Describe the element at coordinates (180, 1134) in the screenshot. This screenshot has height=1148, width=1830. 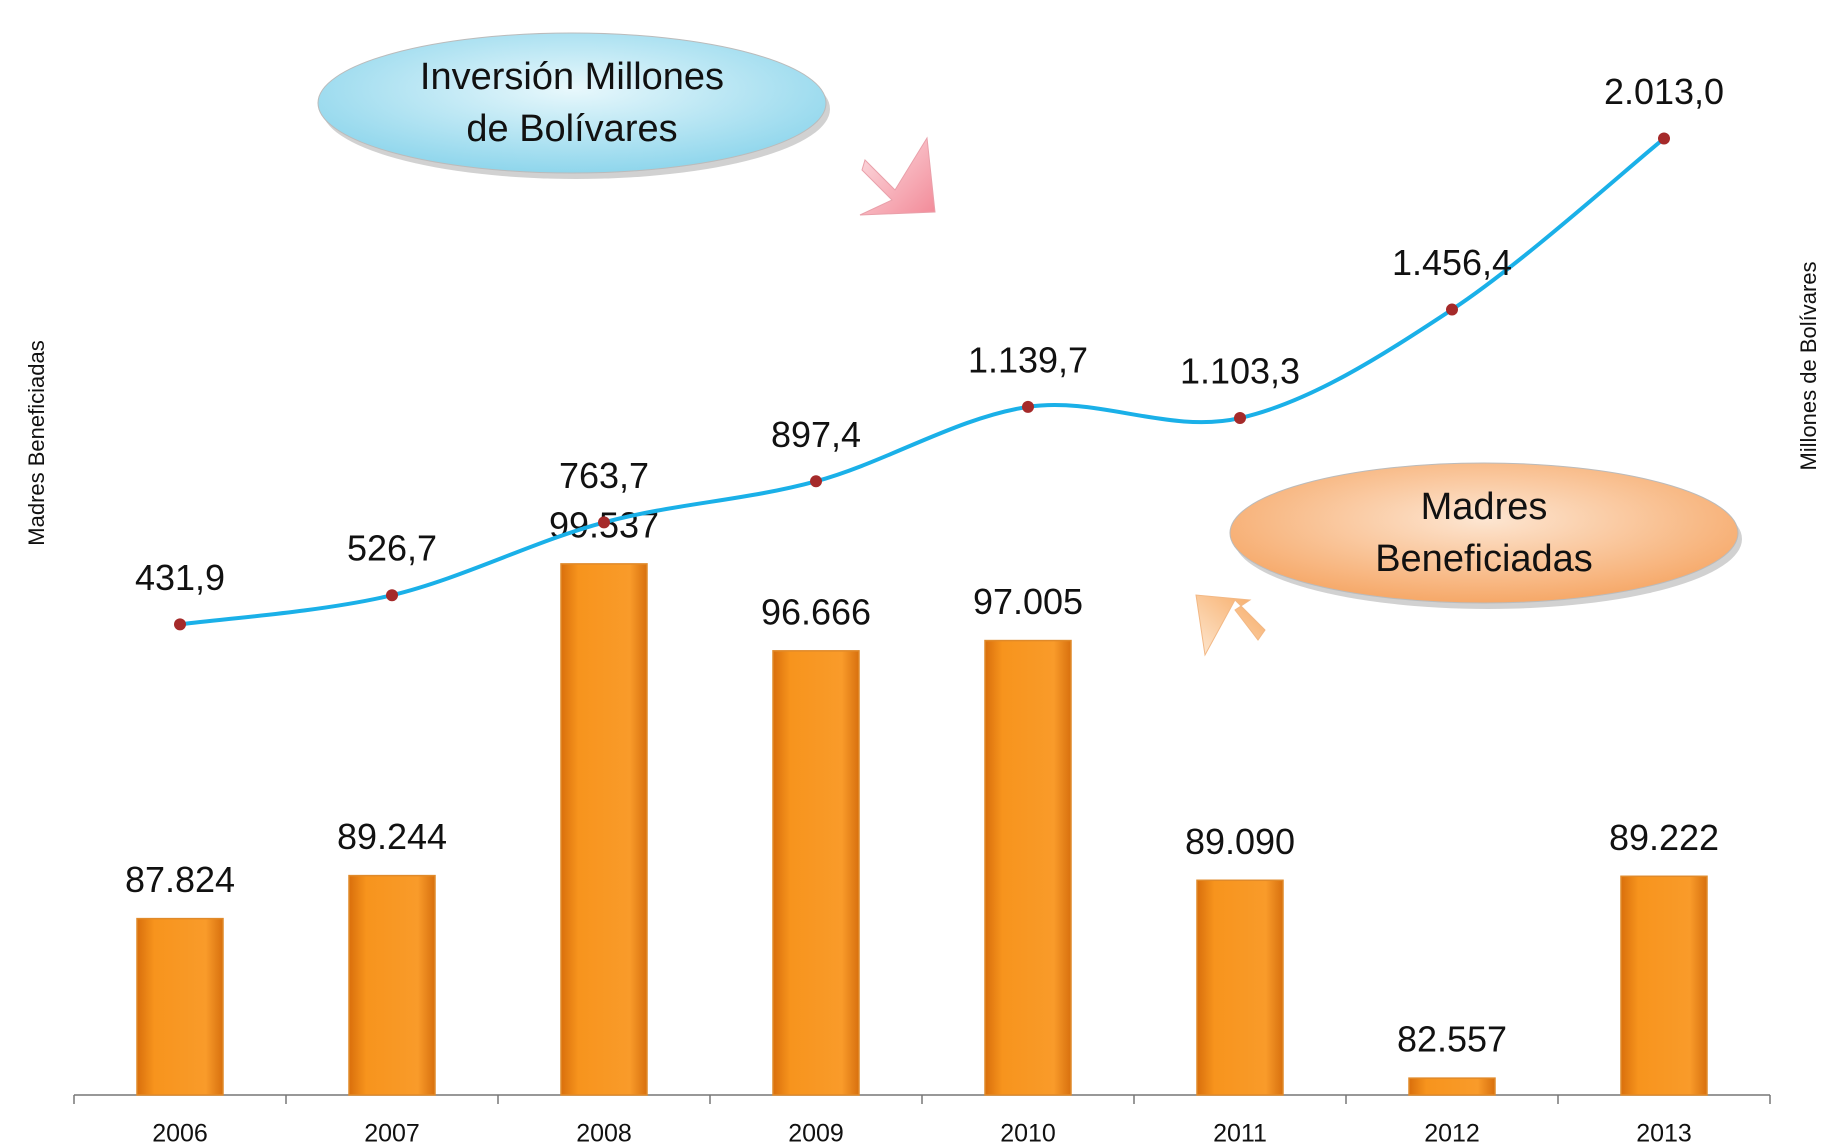
I see `x-tick-label: 2006` at that location.